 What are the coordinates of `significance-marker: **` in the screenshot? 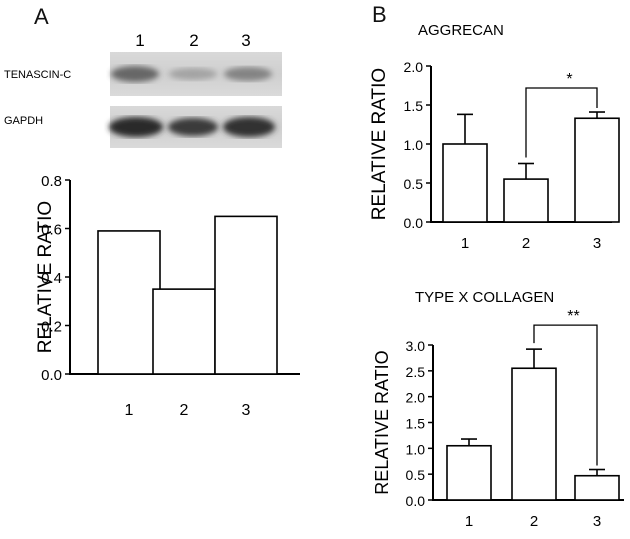 It's located at (573, 316).